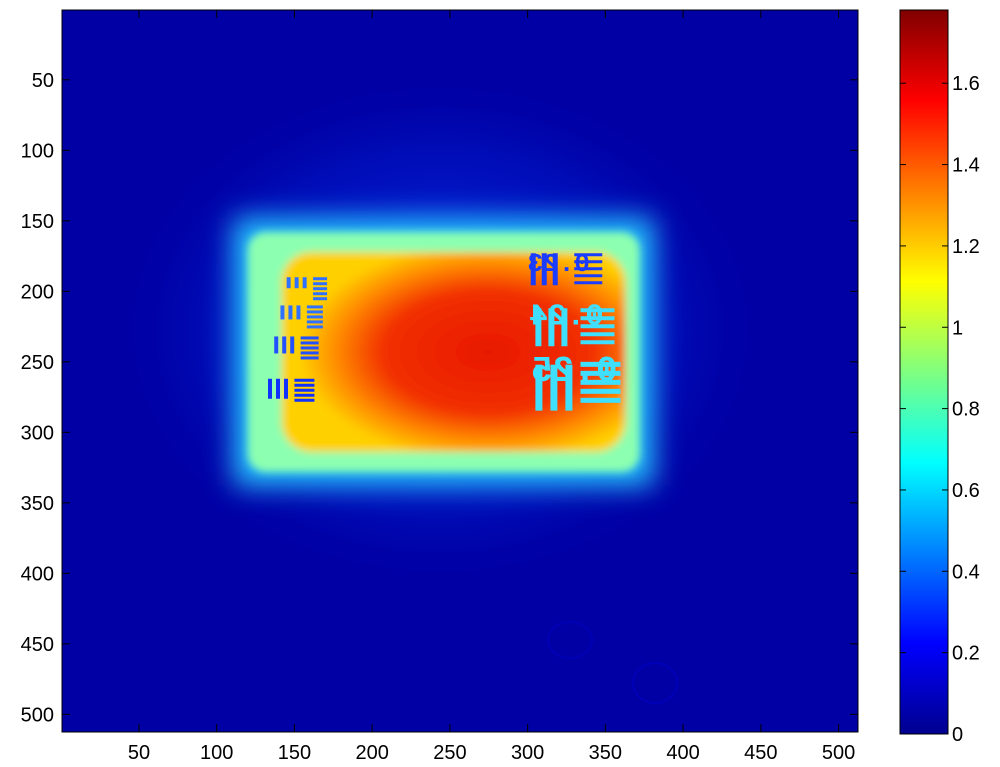  What do you see at coordinates (371, 753) in the screenshot?
I see `x-tick-label: 200` at bounding box center [371, 753].